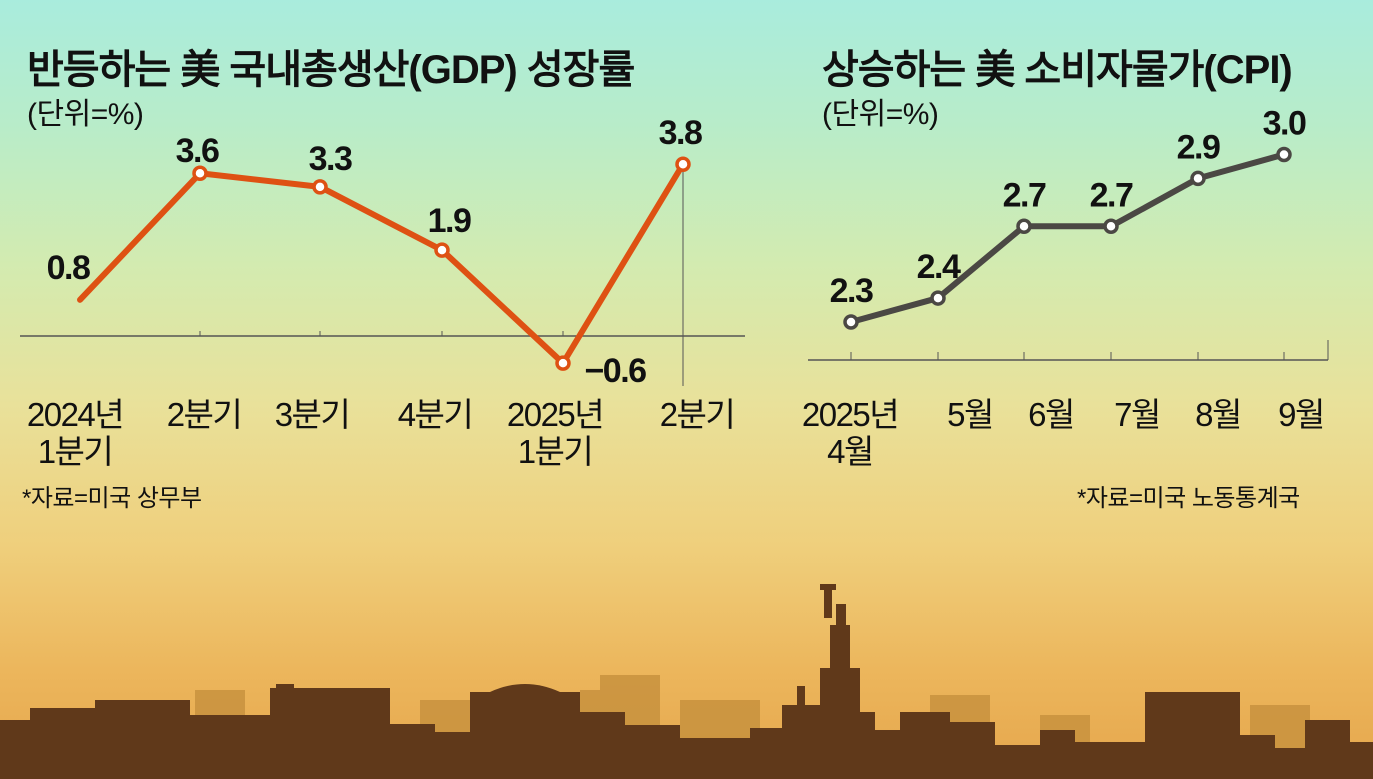  Describe the element at coordinates (1284, 123) in the screenshot. I see `cpi-data-label: 3.0` at that location.